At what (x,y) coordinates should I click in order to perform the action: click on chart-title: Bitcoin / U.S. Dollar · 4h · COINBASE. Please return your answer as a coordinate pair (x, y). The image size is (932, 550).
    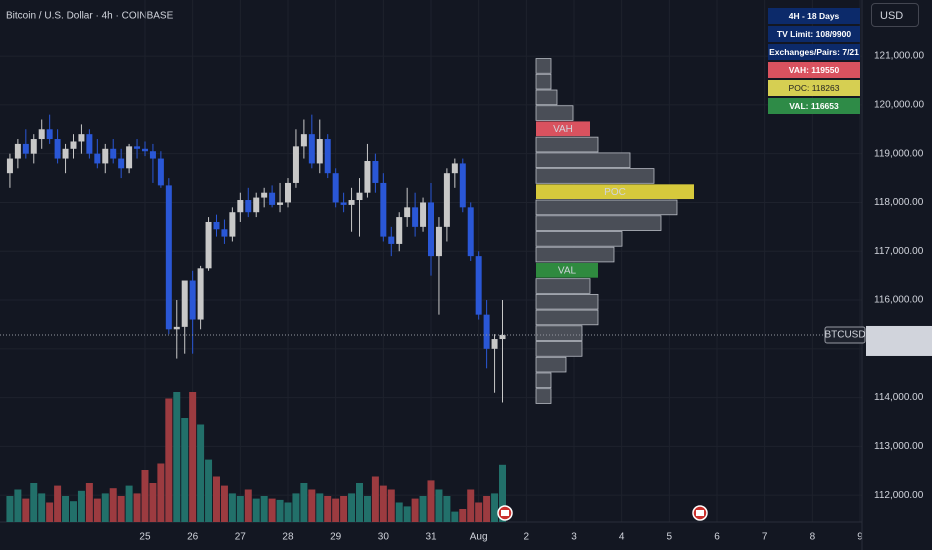
    Looking at the image, I should click on (90, 16).